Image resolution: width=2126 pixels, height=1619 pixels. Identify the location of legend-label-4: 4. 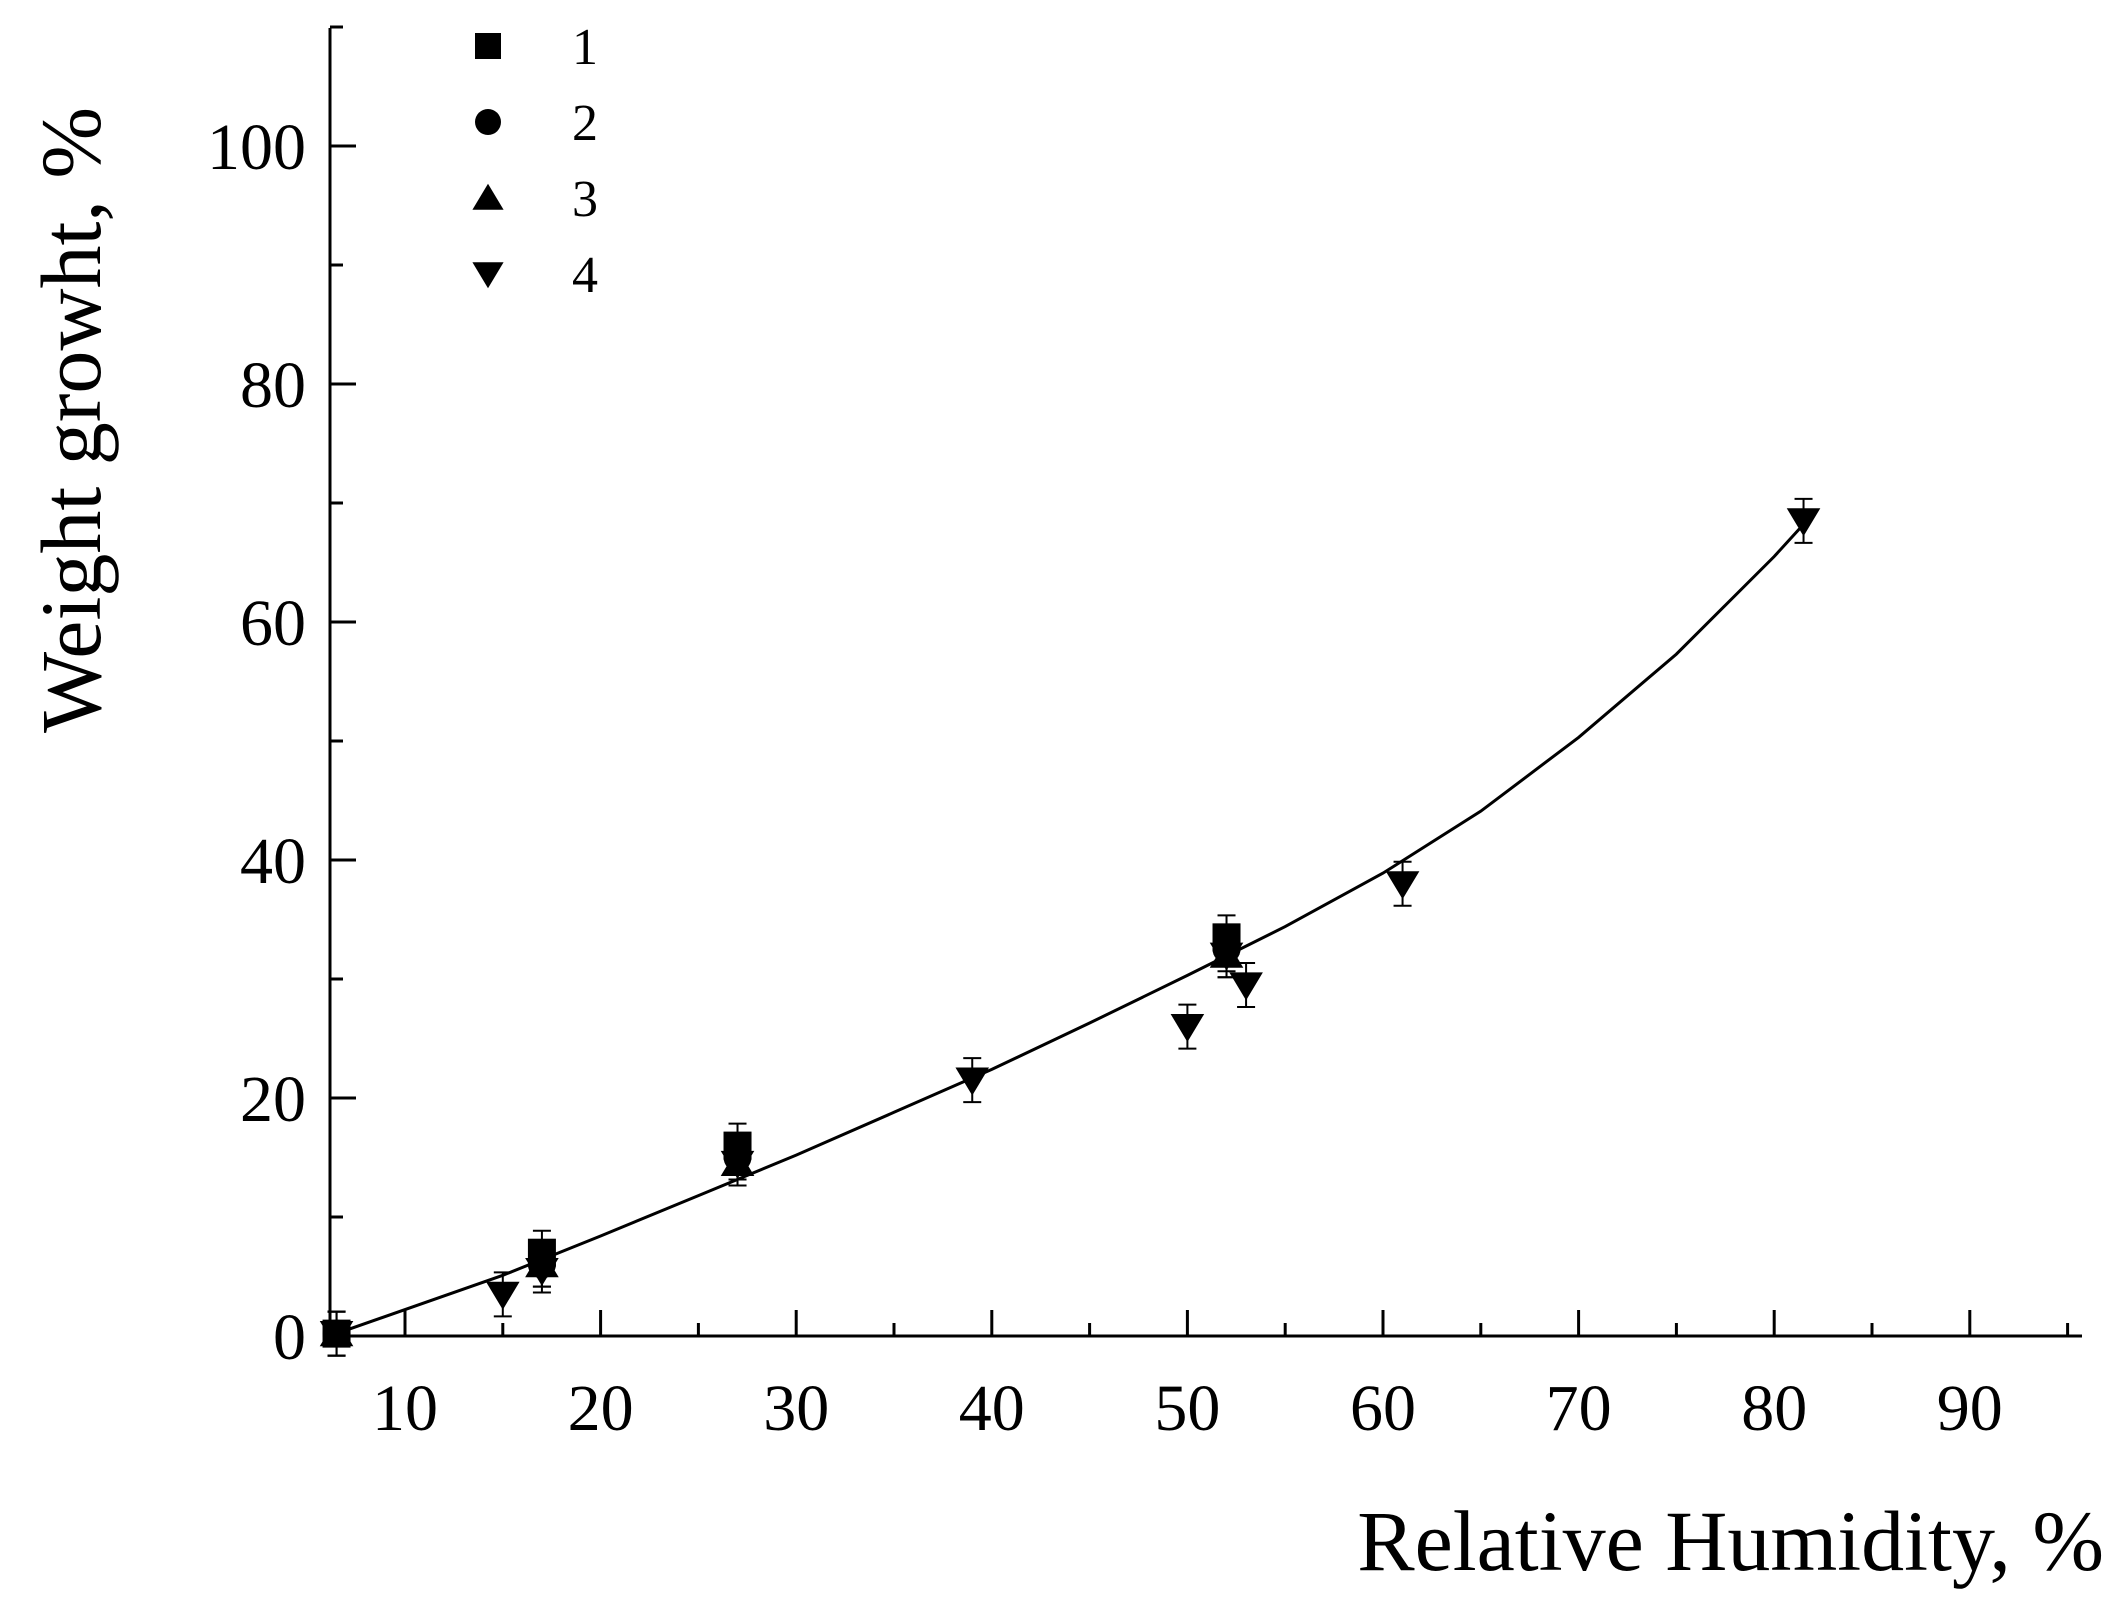
(585, 275).